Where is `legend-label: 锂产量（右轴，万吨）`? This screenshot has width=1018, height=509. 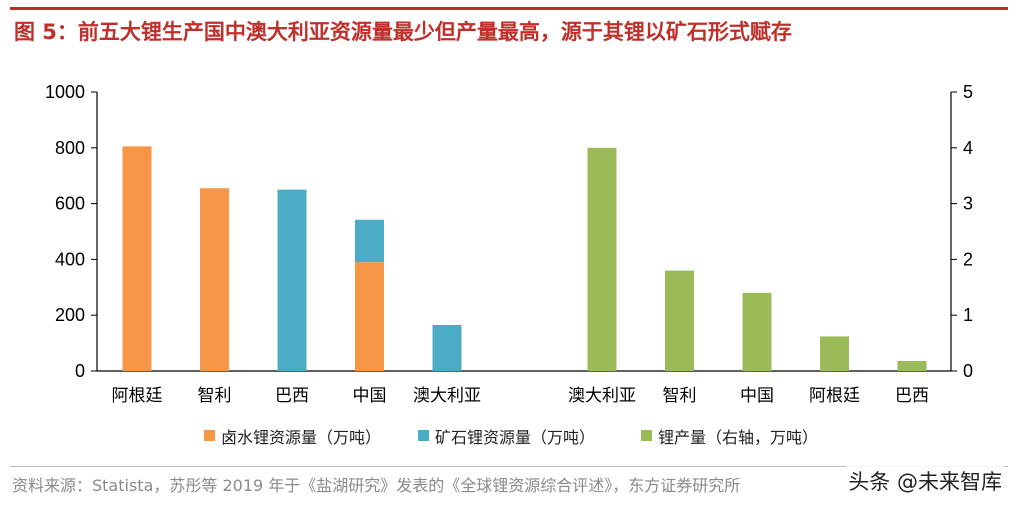
legend-label: 锂产量（右轴，万吨） is located at coordinates (738, 437).